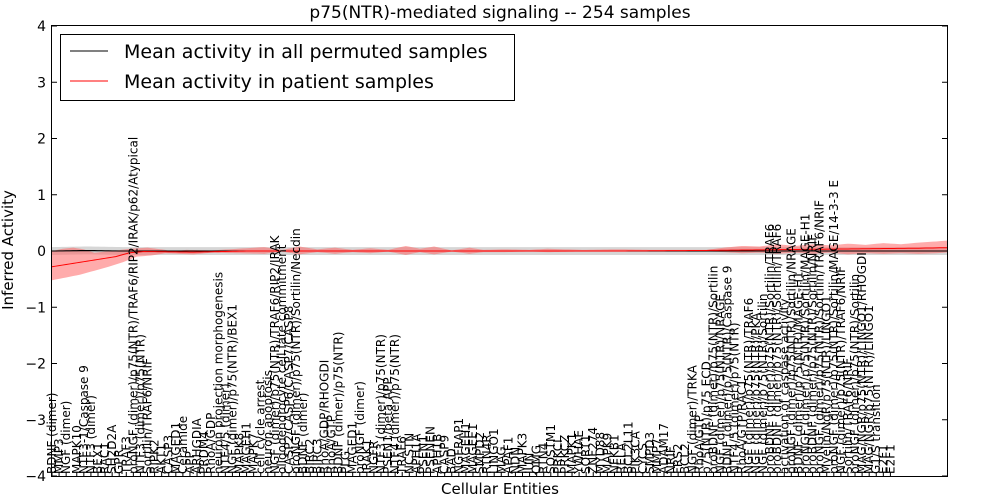 The image size is (1000, 500). Describe the element at coordinates (119, 461) in the screenshot. I see `x-tick-label: GPR` at that location.